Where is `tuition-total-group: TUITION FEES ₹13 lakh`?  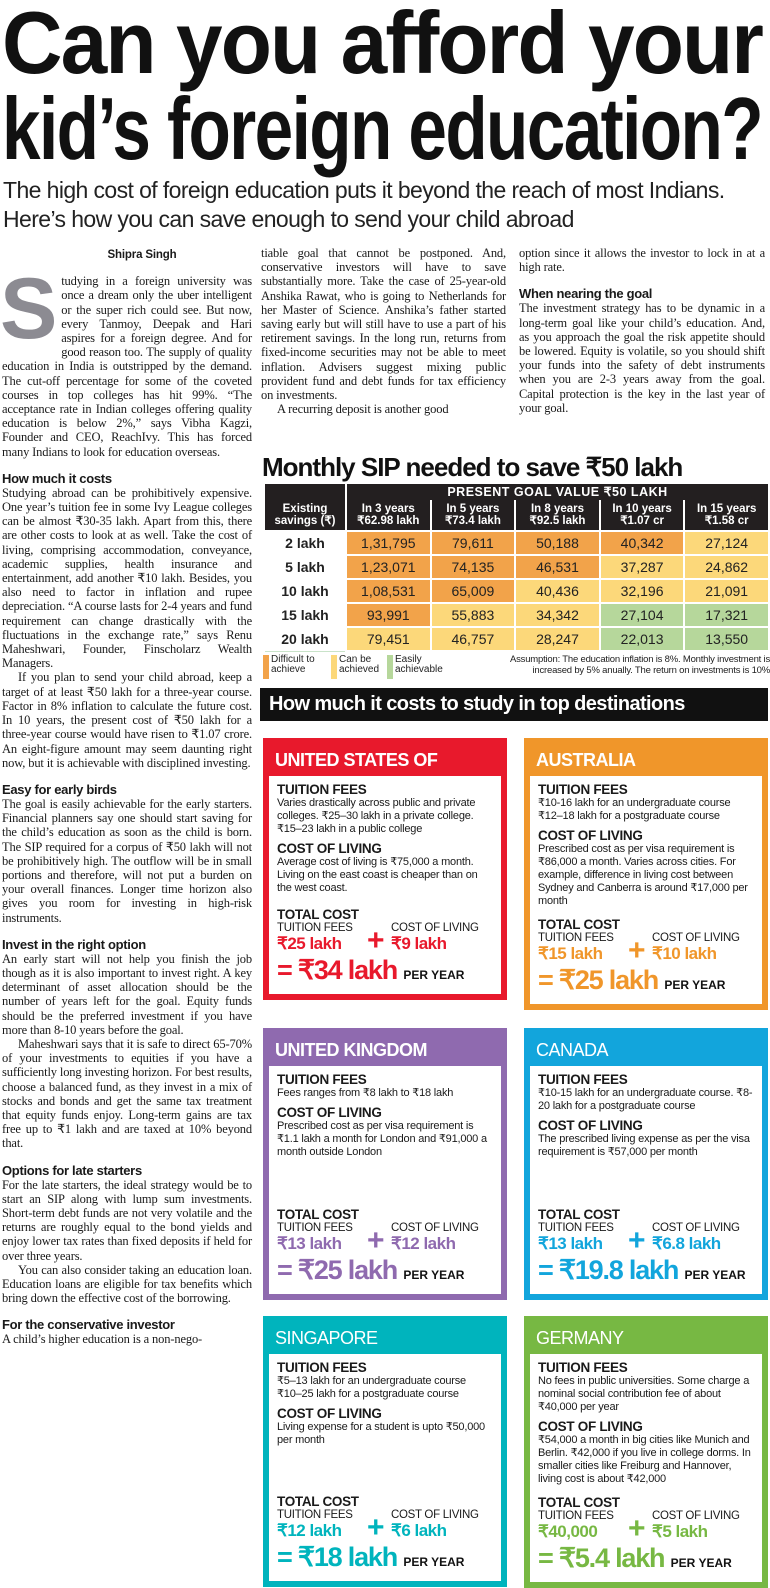
tuition-total-group: TUITION FEES ₹13 lakh is located at coordinates (385, 1237).